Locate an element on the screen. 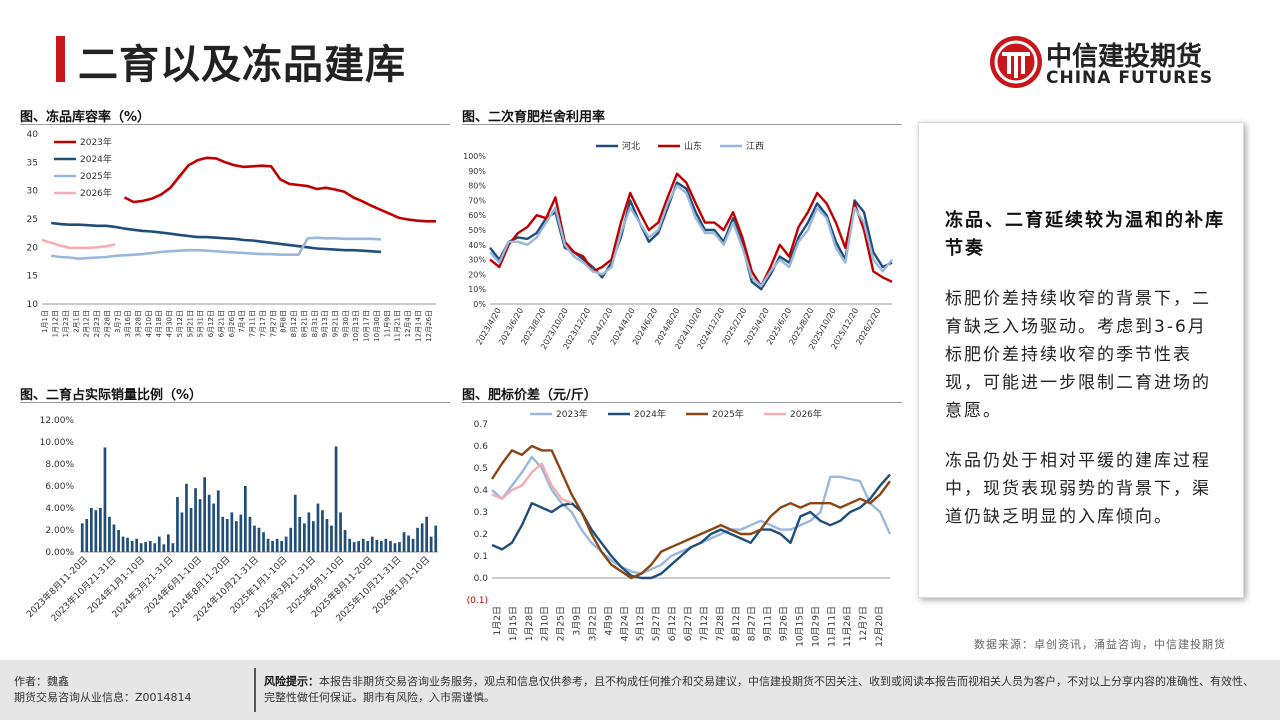 The height and width of the screenshot is (720, 1280). x-tick-label: 5月27日 is located at coordinates (656, 623).